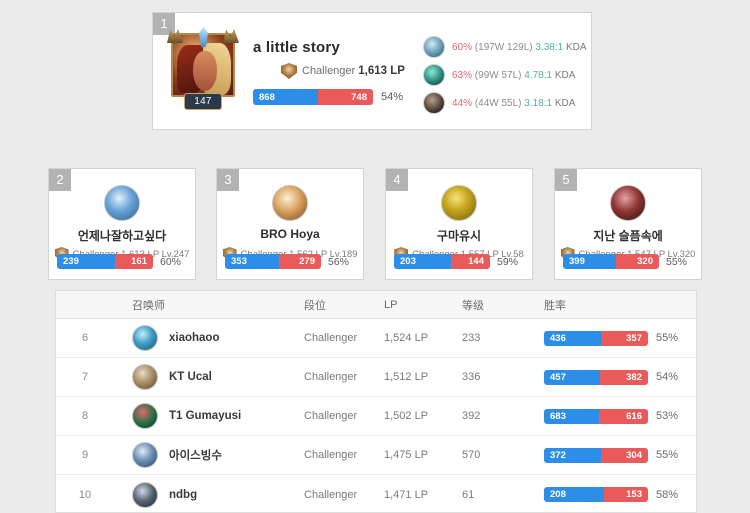 Image resolution: width=750 pixels, height=513 pixels. I want to click on tier-lp: 1,613 LP, so click(381, 71).